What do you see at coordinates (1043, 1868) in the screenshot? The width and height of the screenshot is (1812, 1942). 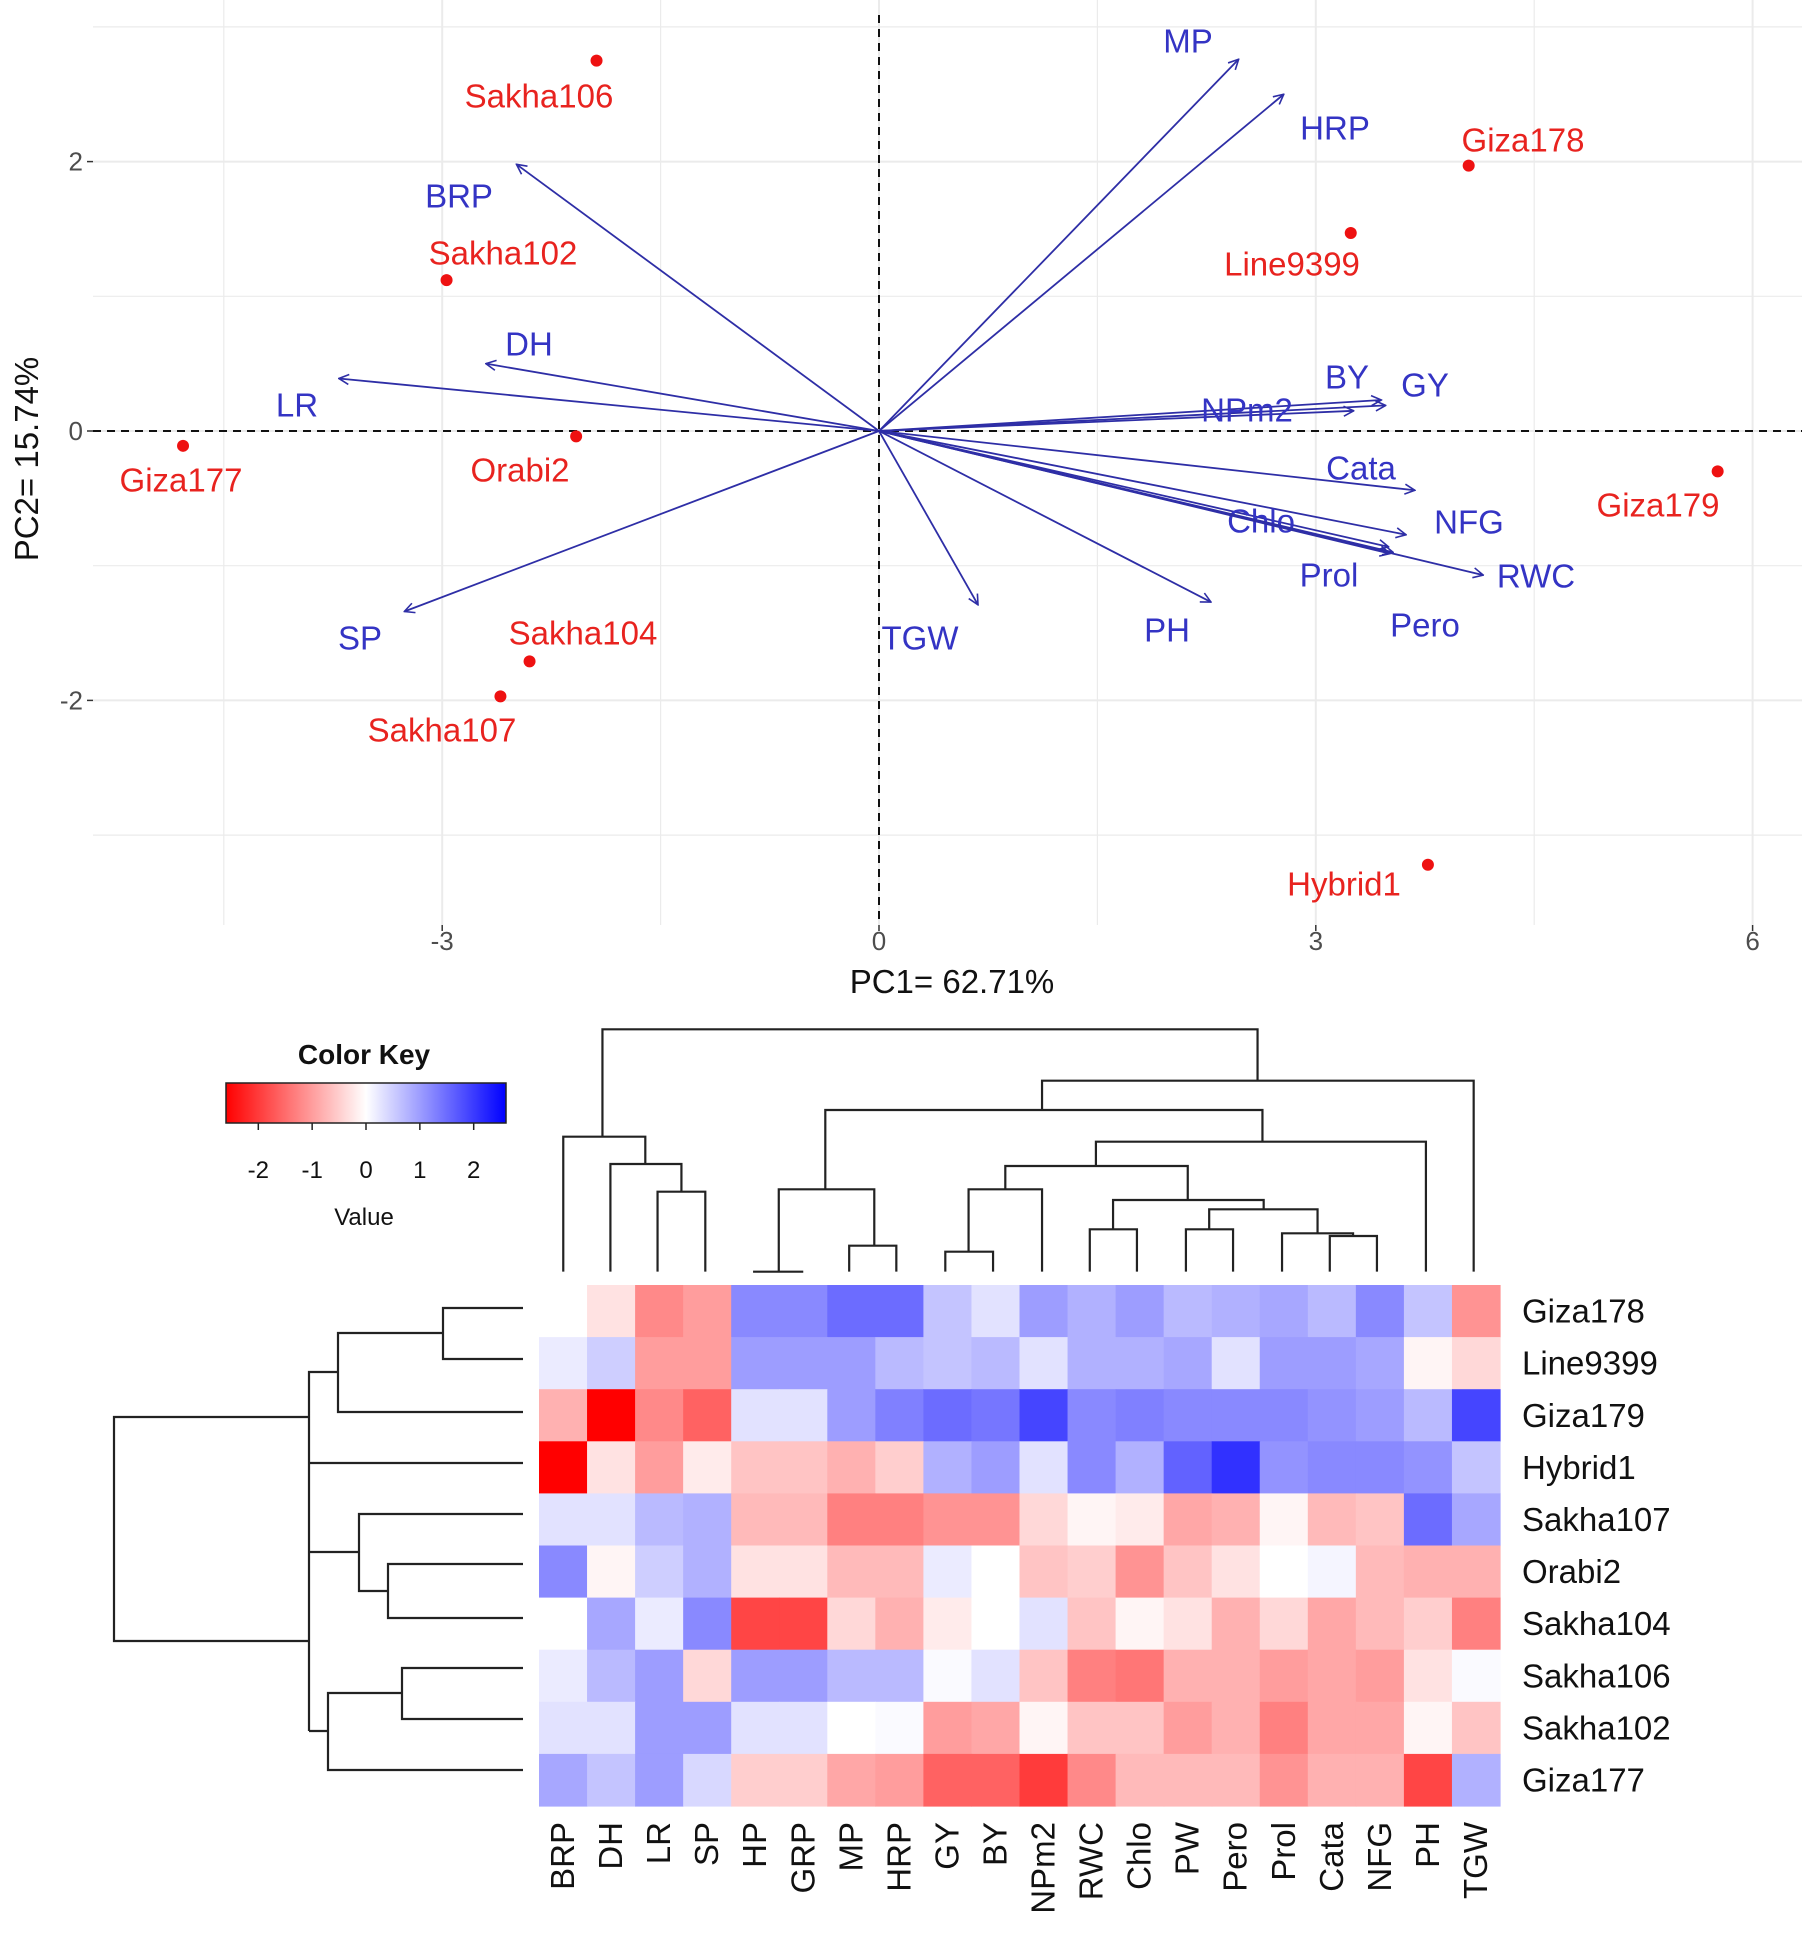 I see `column-label: NPm2` at bounding box center [1043, 1868].